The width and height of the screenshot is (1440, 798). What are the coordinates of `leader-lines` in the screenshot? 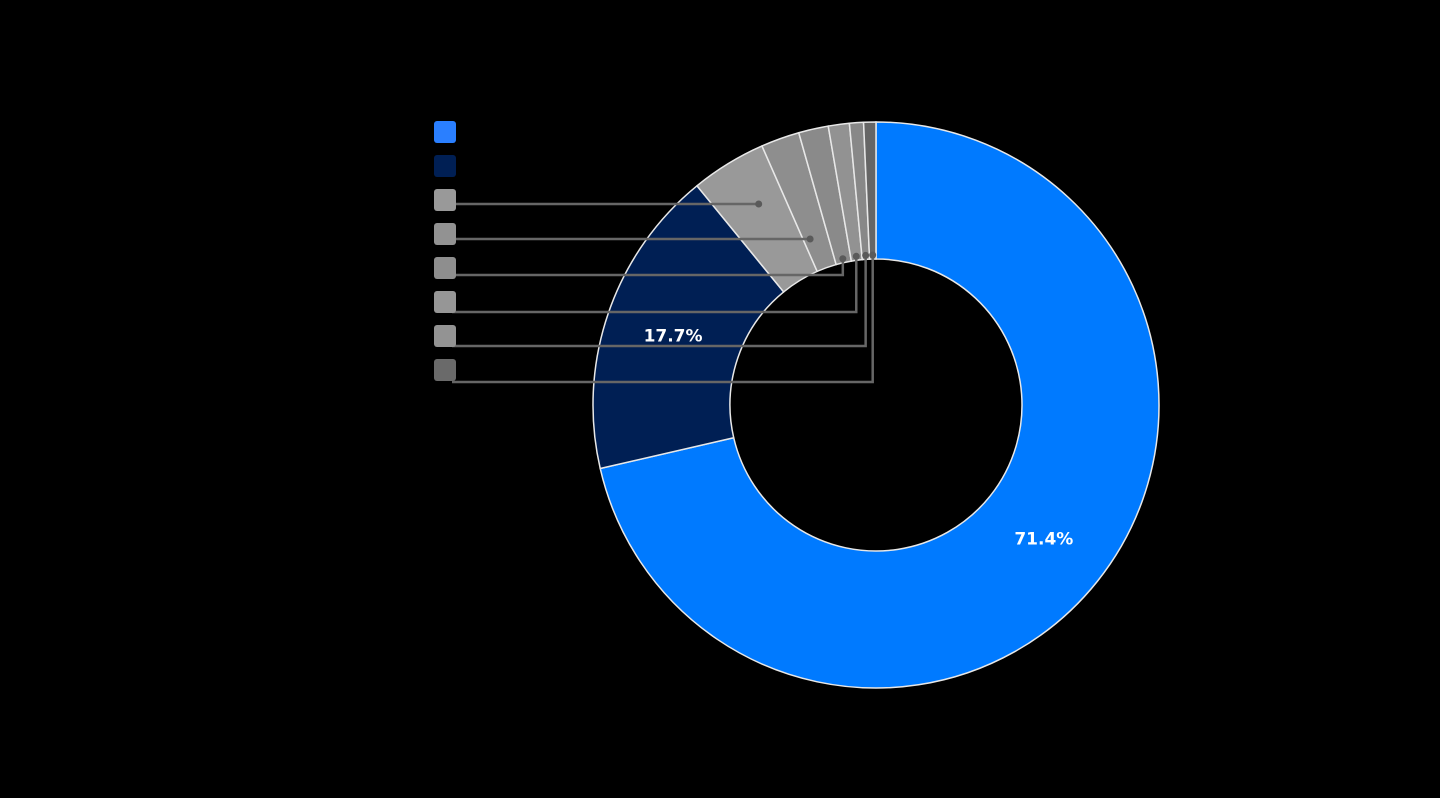 It's located at (664, 292).